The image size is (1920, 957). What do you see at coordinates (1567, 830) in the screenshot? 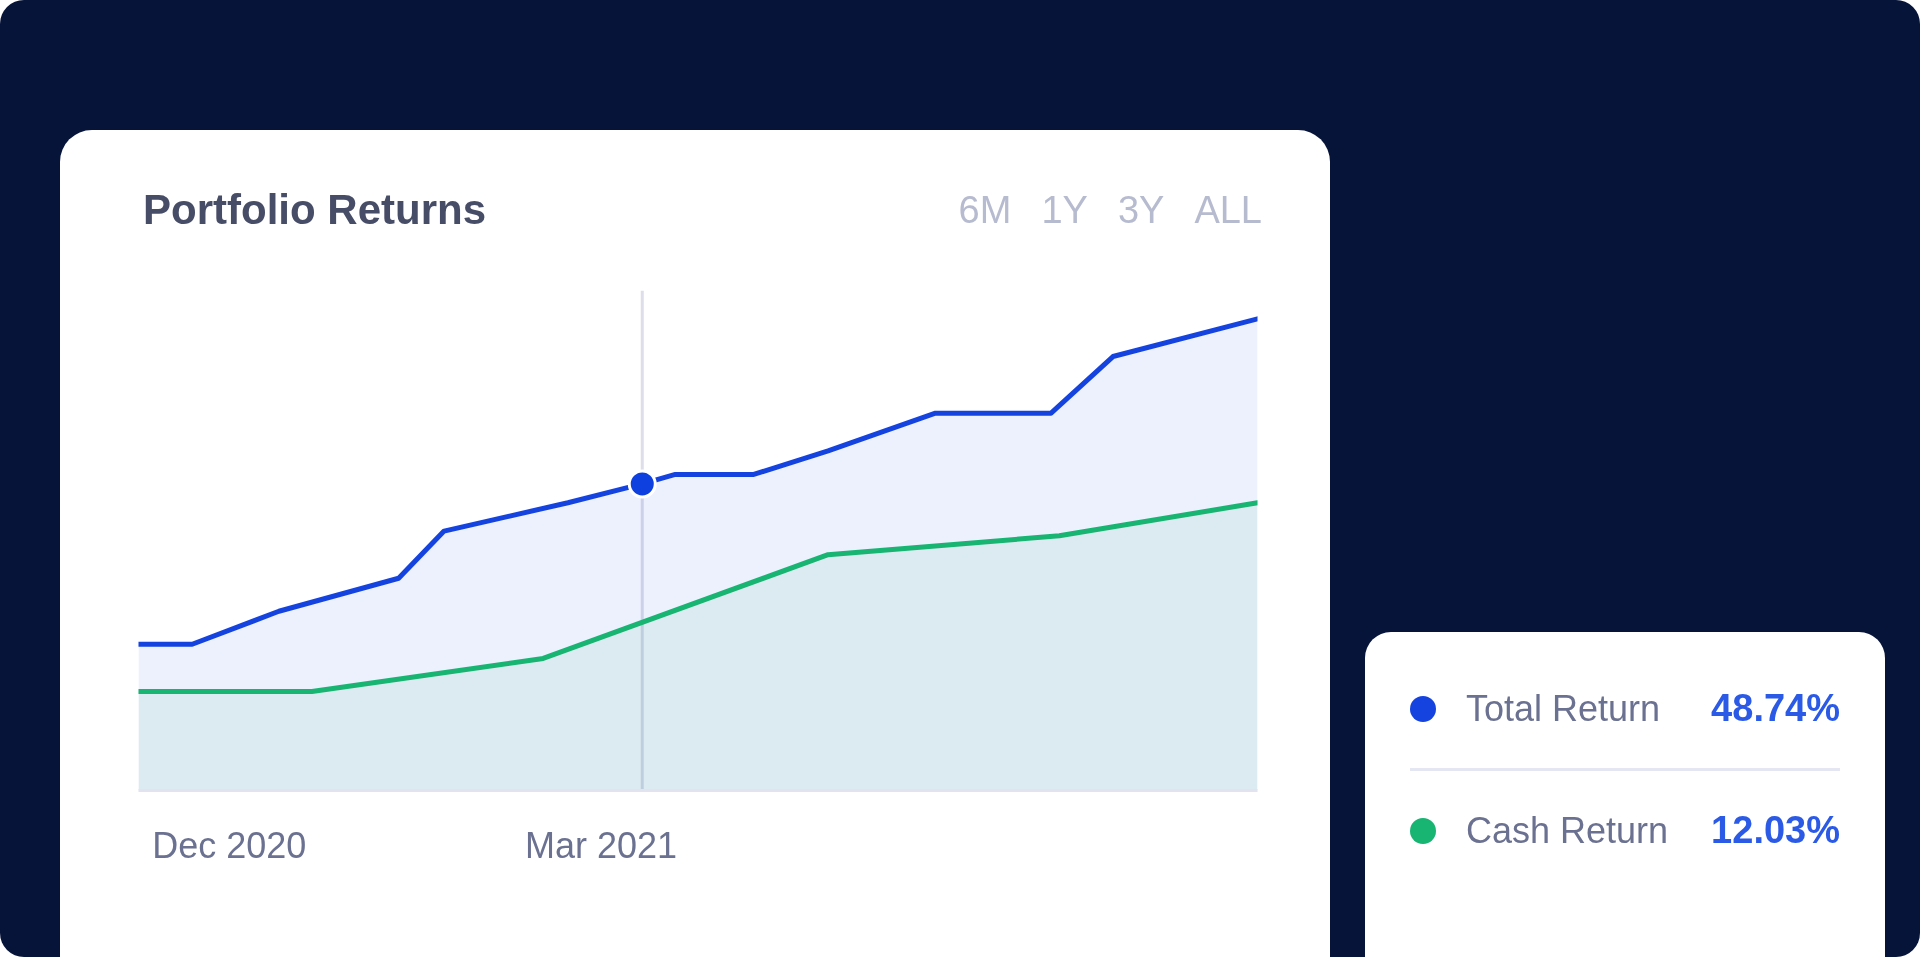
I see `legend-label: Cash Return` at bounding box center [1567, 830].